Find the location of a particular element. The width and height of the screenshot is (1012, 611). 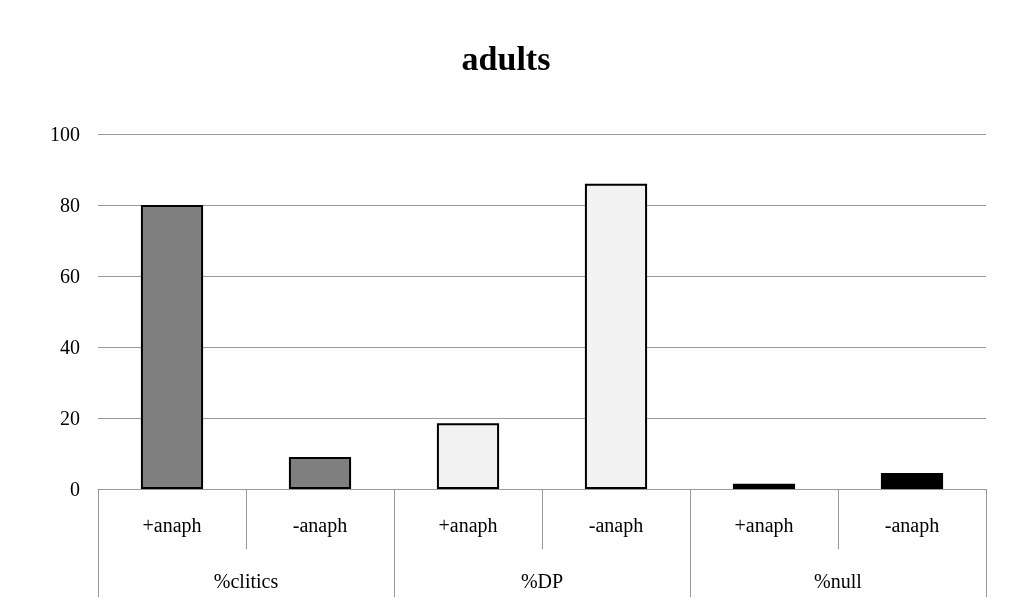

y-tick-label: 20 is located at coordinates (70, 418).